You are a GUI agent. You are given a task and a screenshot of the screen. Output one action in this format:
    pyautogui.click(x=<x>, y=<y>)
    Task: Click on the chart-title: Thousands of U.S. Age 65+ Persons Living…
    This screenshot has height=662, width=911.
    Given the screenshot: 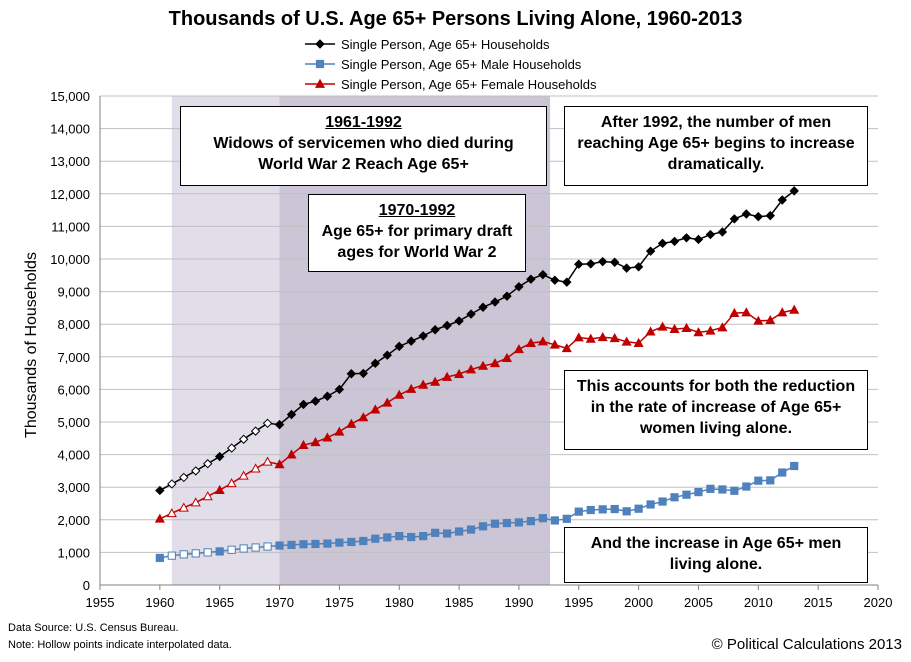 What is the action you would take?
    pyautogui.click(x=455, y=19)
    